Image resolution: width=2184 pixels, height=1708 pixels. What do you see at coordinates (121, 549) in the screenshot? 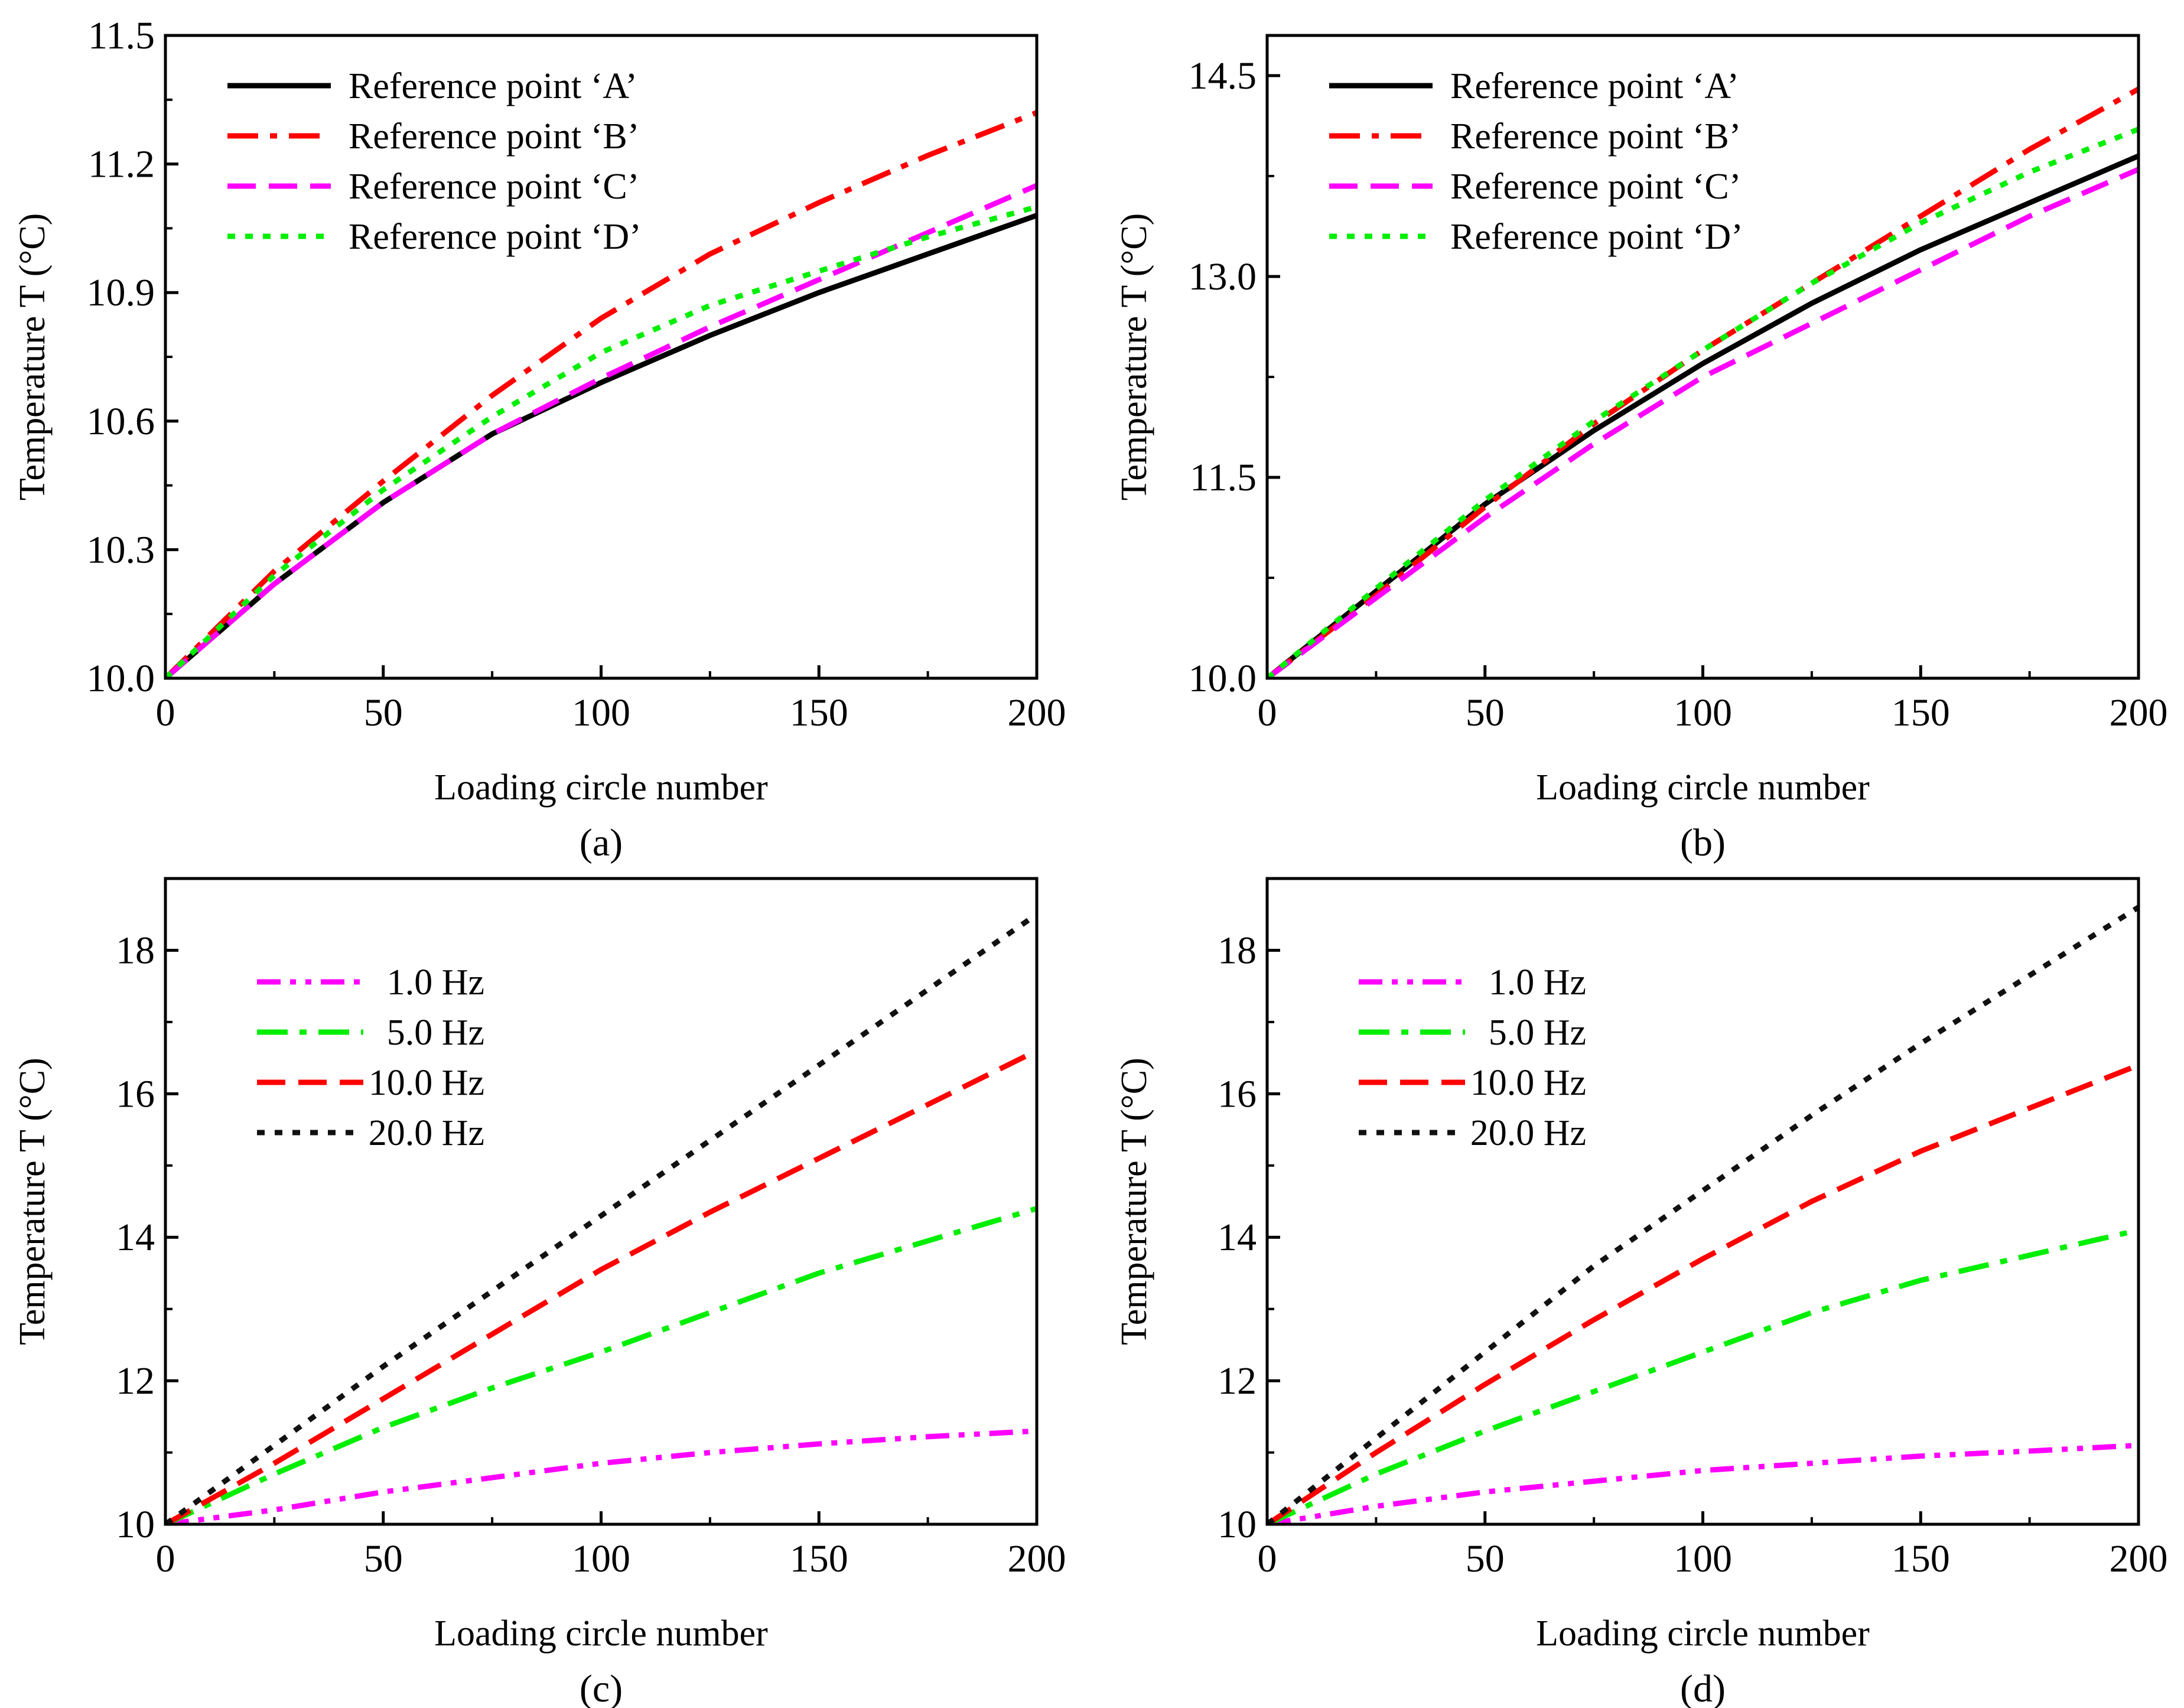
I see `y-tick-label: 10.3` at bounding box center [121, 549].